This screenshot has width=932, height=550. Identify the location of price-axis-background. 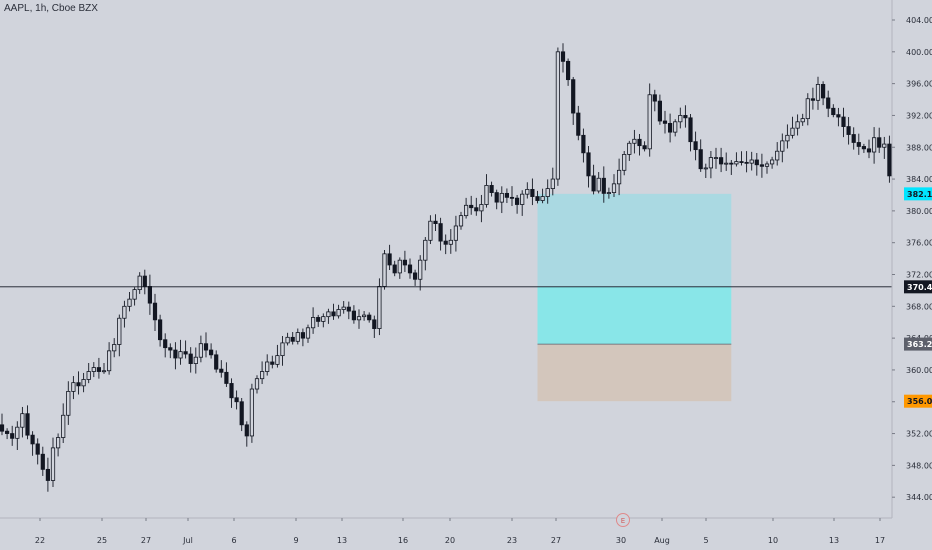
(912, 275).